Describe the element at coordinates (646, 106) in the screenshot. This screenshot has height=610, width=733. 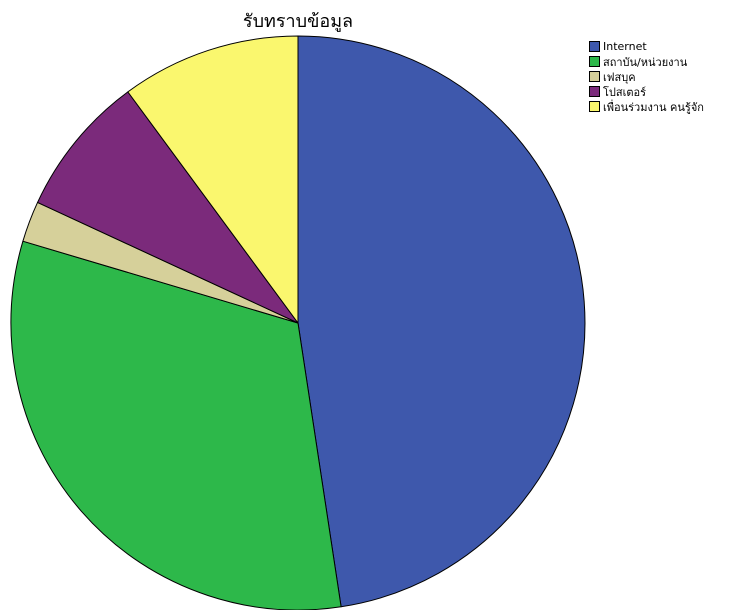
I see `legend-item: เพื่อนร่วมงาน คนรู้จัก` at that location.